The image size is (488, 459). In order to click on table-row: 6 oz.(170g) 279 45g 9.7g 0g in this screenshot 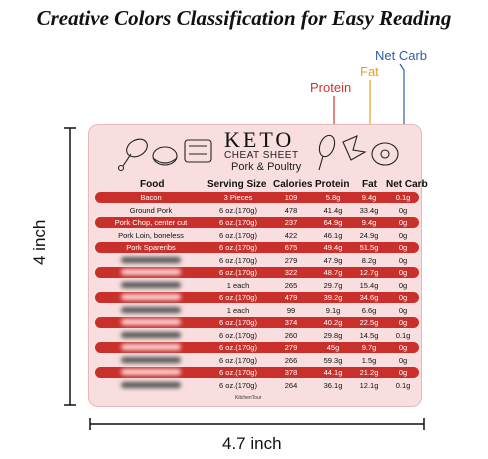, I will do `click(257, 347)`.